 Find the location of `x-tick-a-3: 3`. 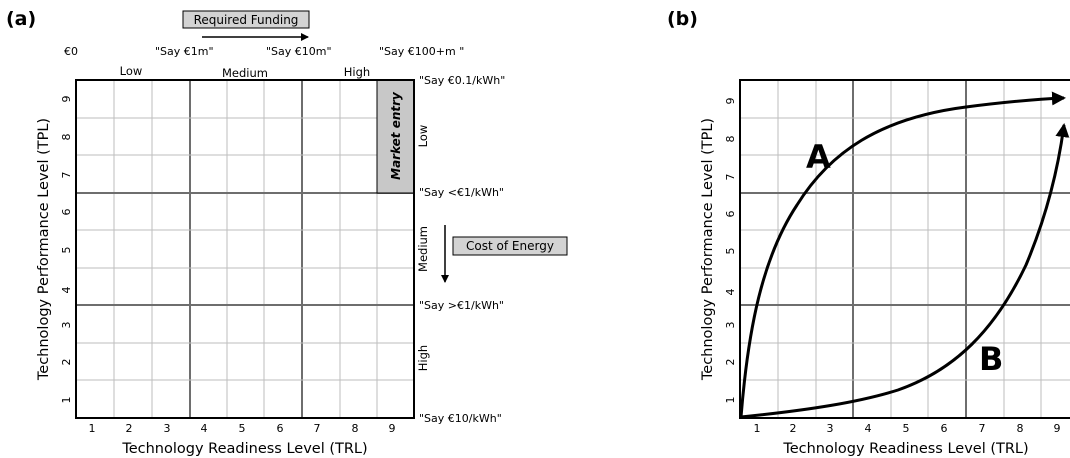

x-tick-a-3: 3 is located at coordinates (167, 428).